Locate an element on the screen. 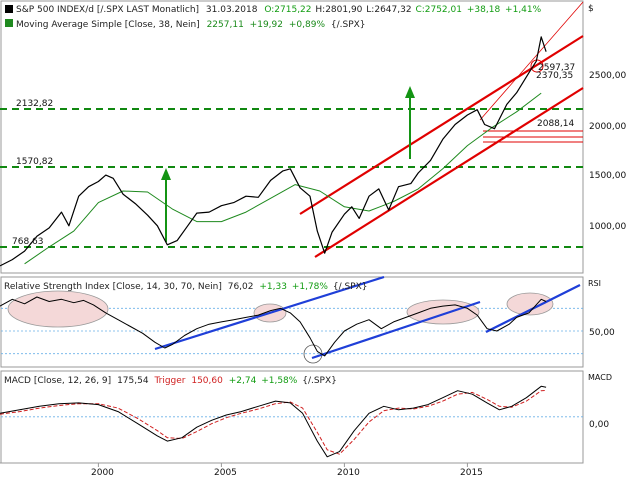 Image resolution: width=640 pixels, height=480 pixels. series-line-macd is located at coordinates (273, 421).